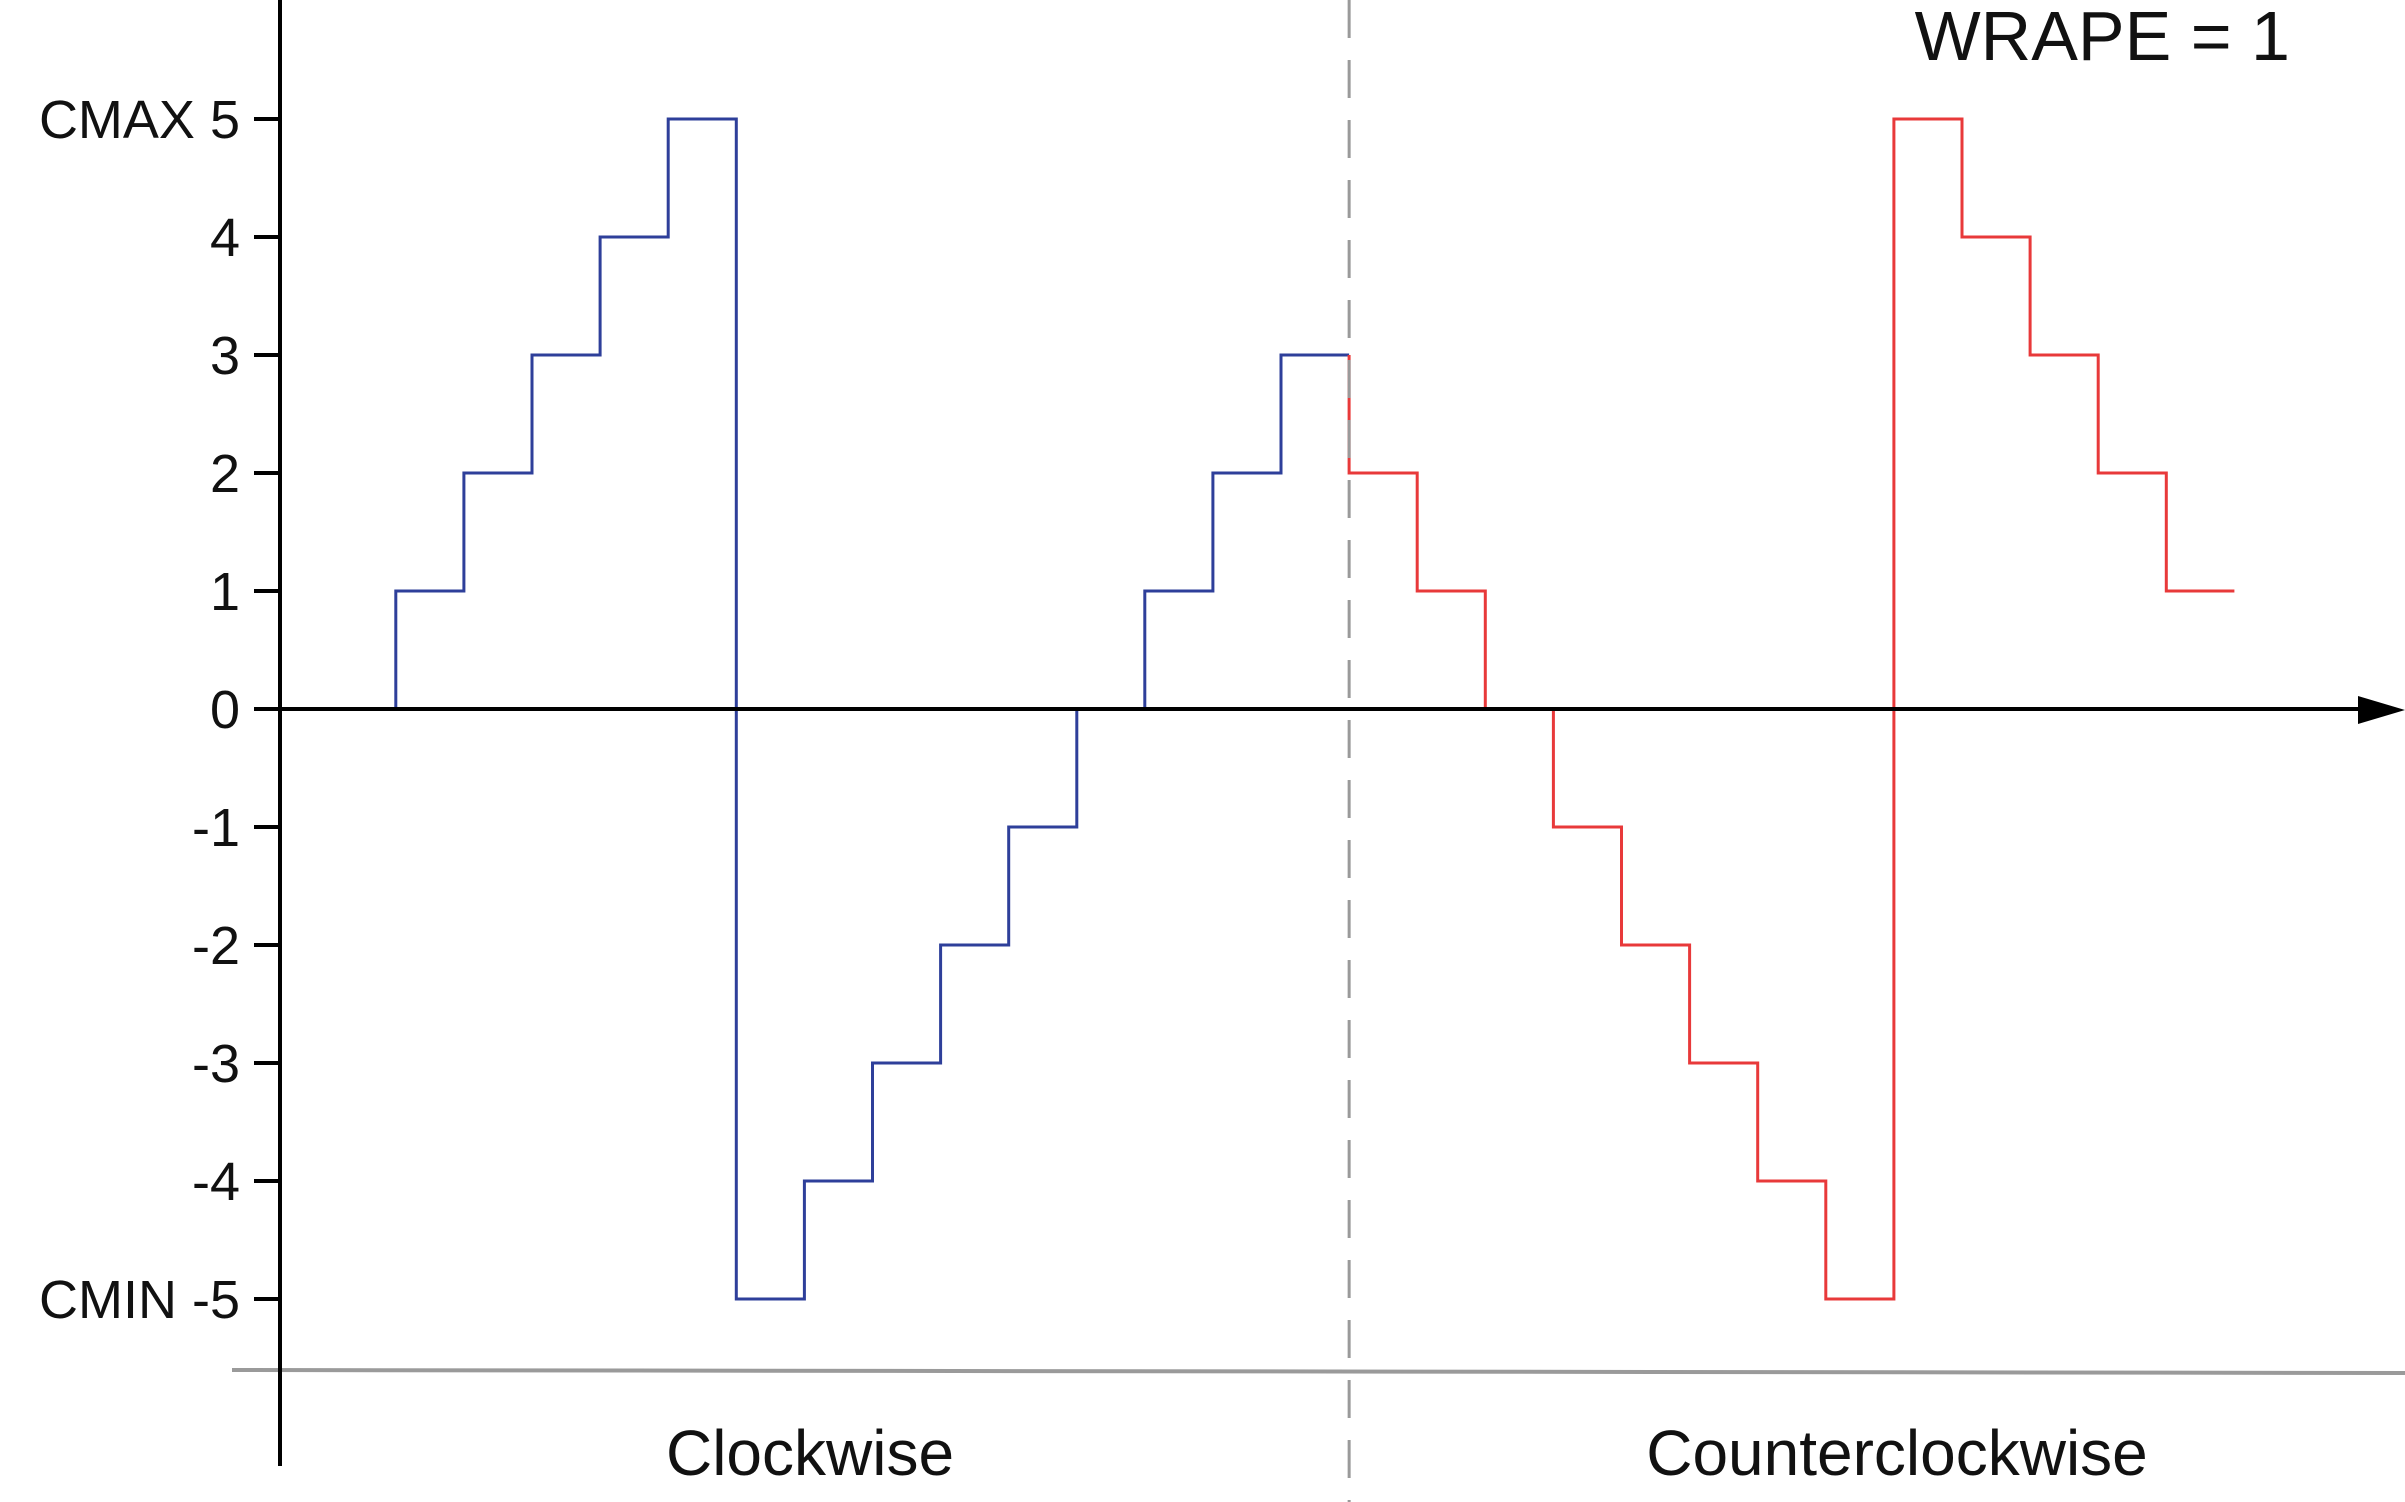 This screenshot has width=2405, height=1502. What do you see at coordinates (1407, 1453) in the screenshot?
I see `section-label-layer: Clockwise Counterclockwise` at bounding box center [1407, 1453].